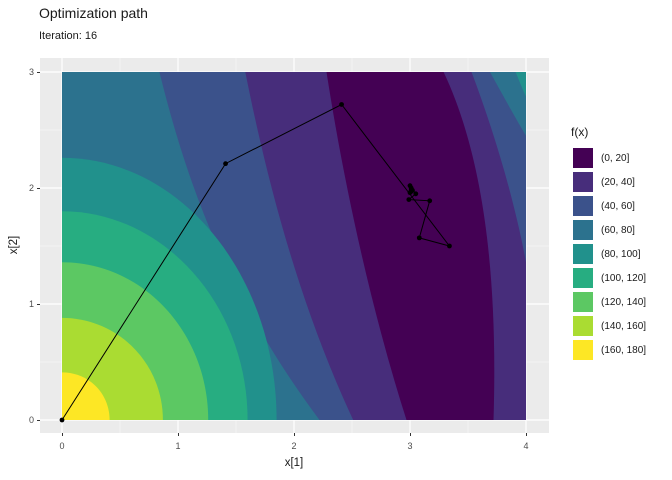 The image size is (672, 480). Describe the element at coordinates (93, 13) in the screenshot. I see `plot-title: Optimization path` at that location.